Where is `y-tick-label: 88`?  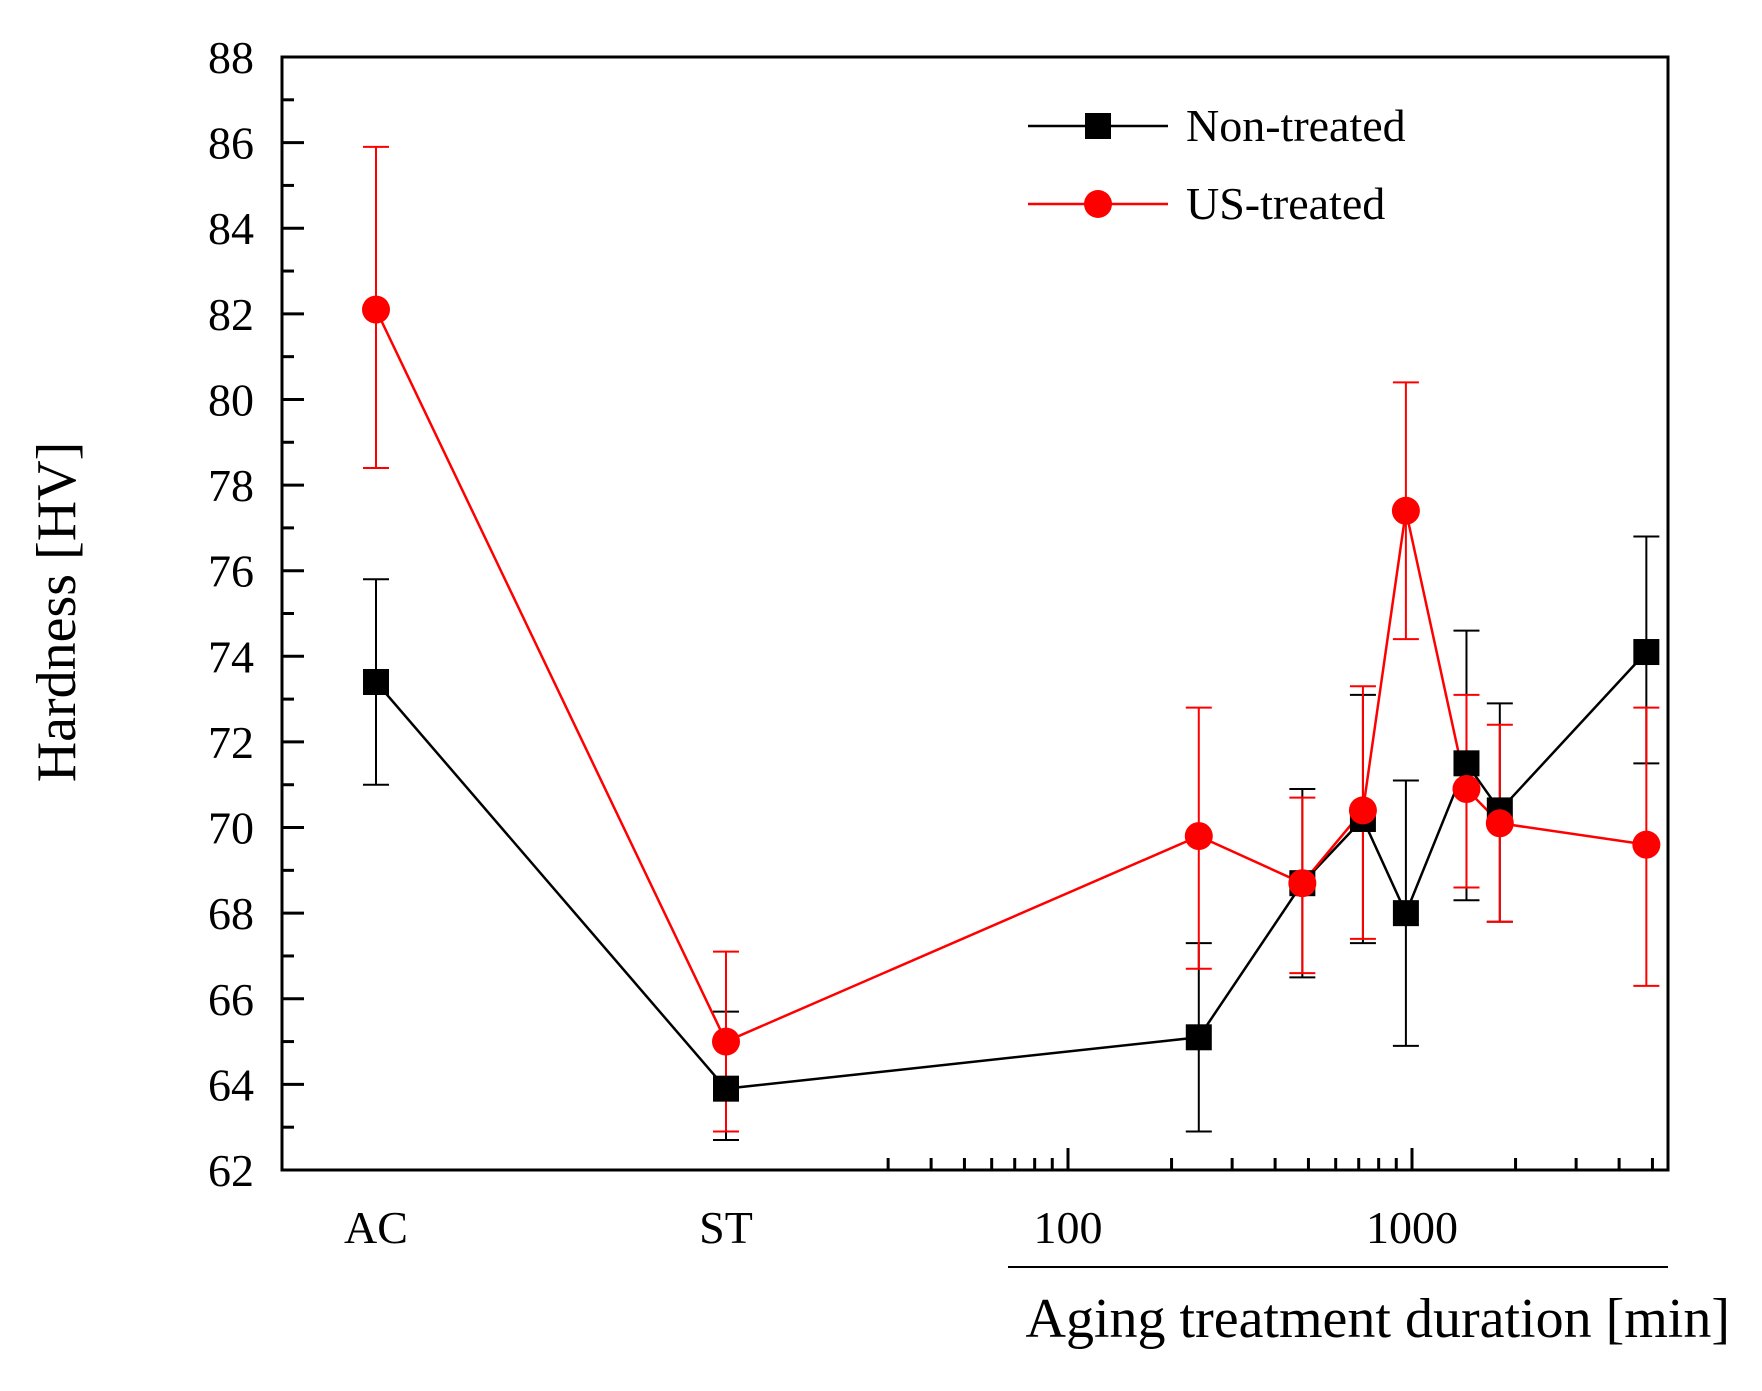
y-tick-label: 88 is located at coordinates (231, 57).